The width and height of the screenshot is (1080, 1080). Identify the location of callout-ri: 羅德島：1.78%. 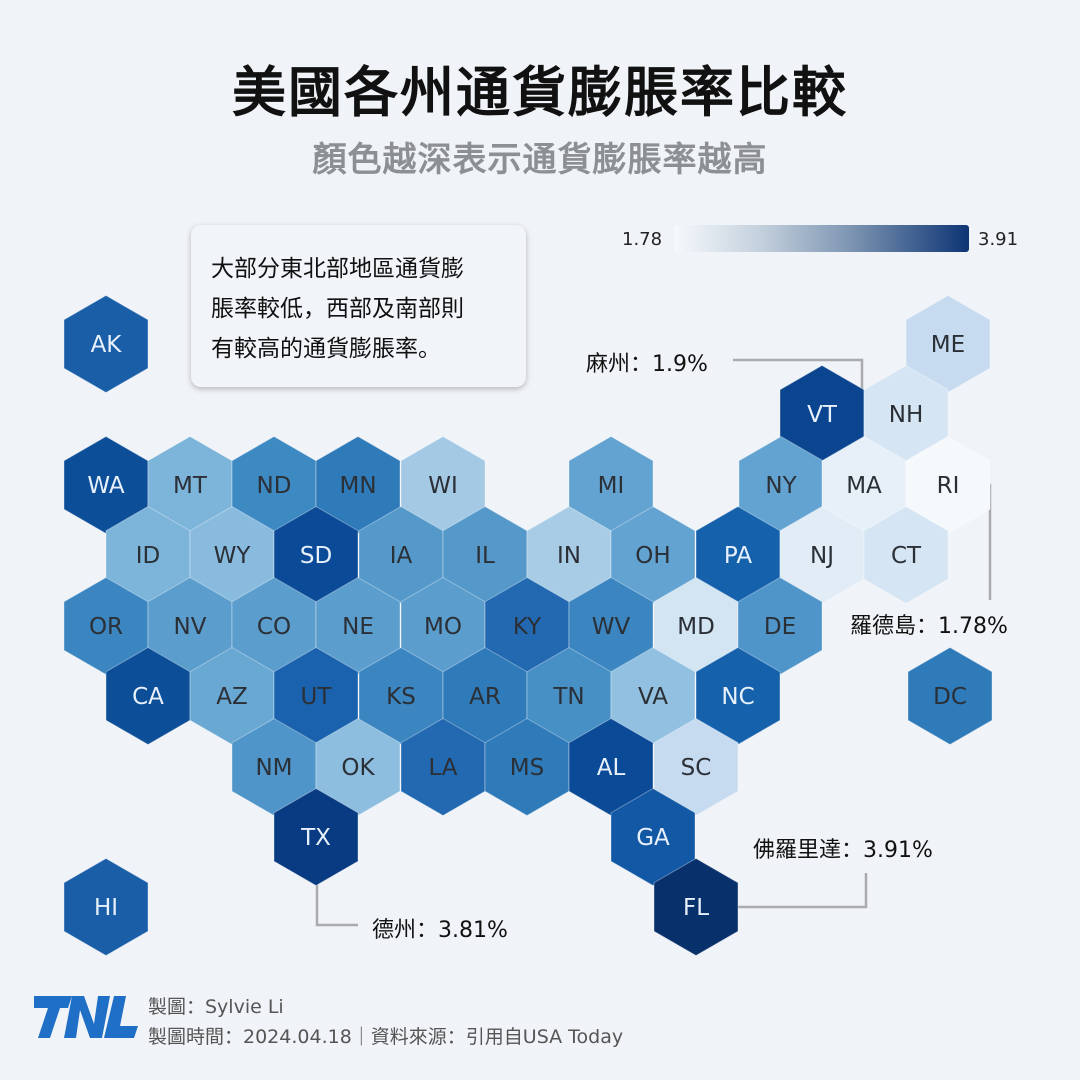
(929, 626).